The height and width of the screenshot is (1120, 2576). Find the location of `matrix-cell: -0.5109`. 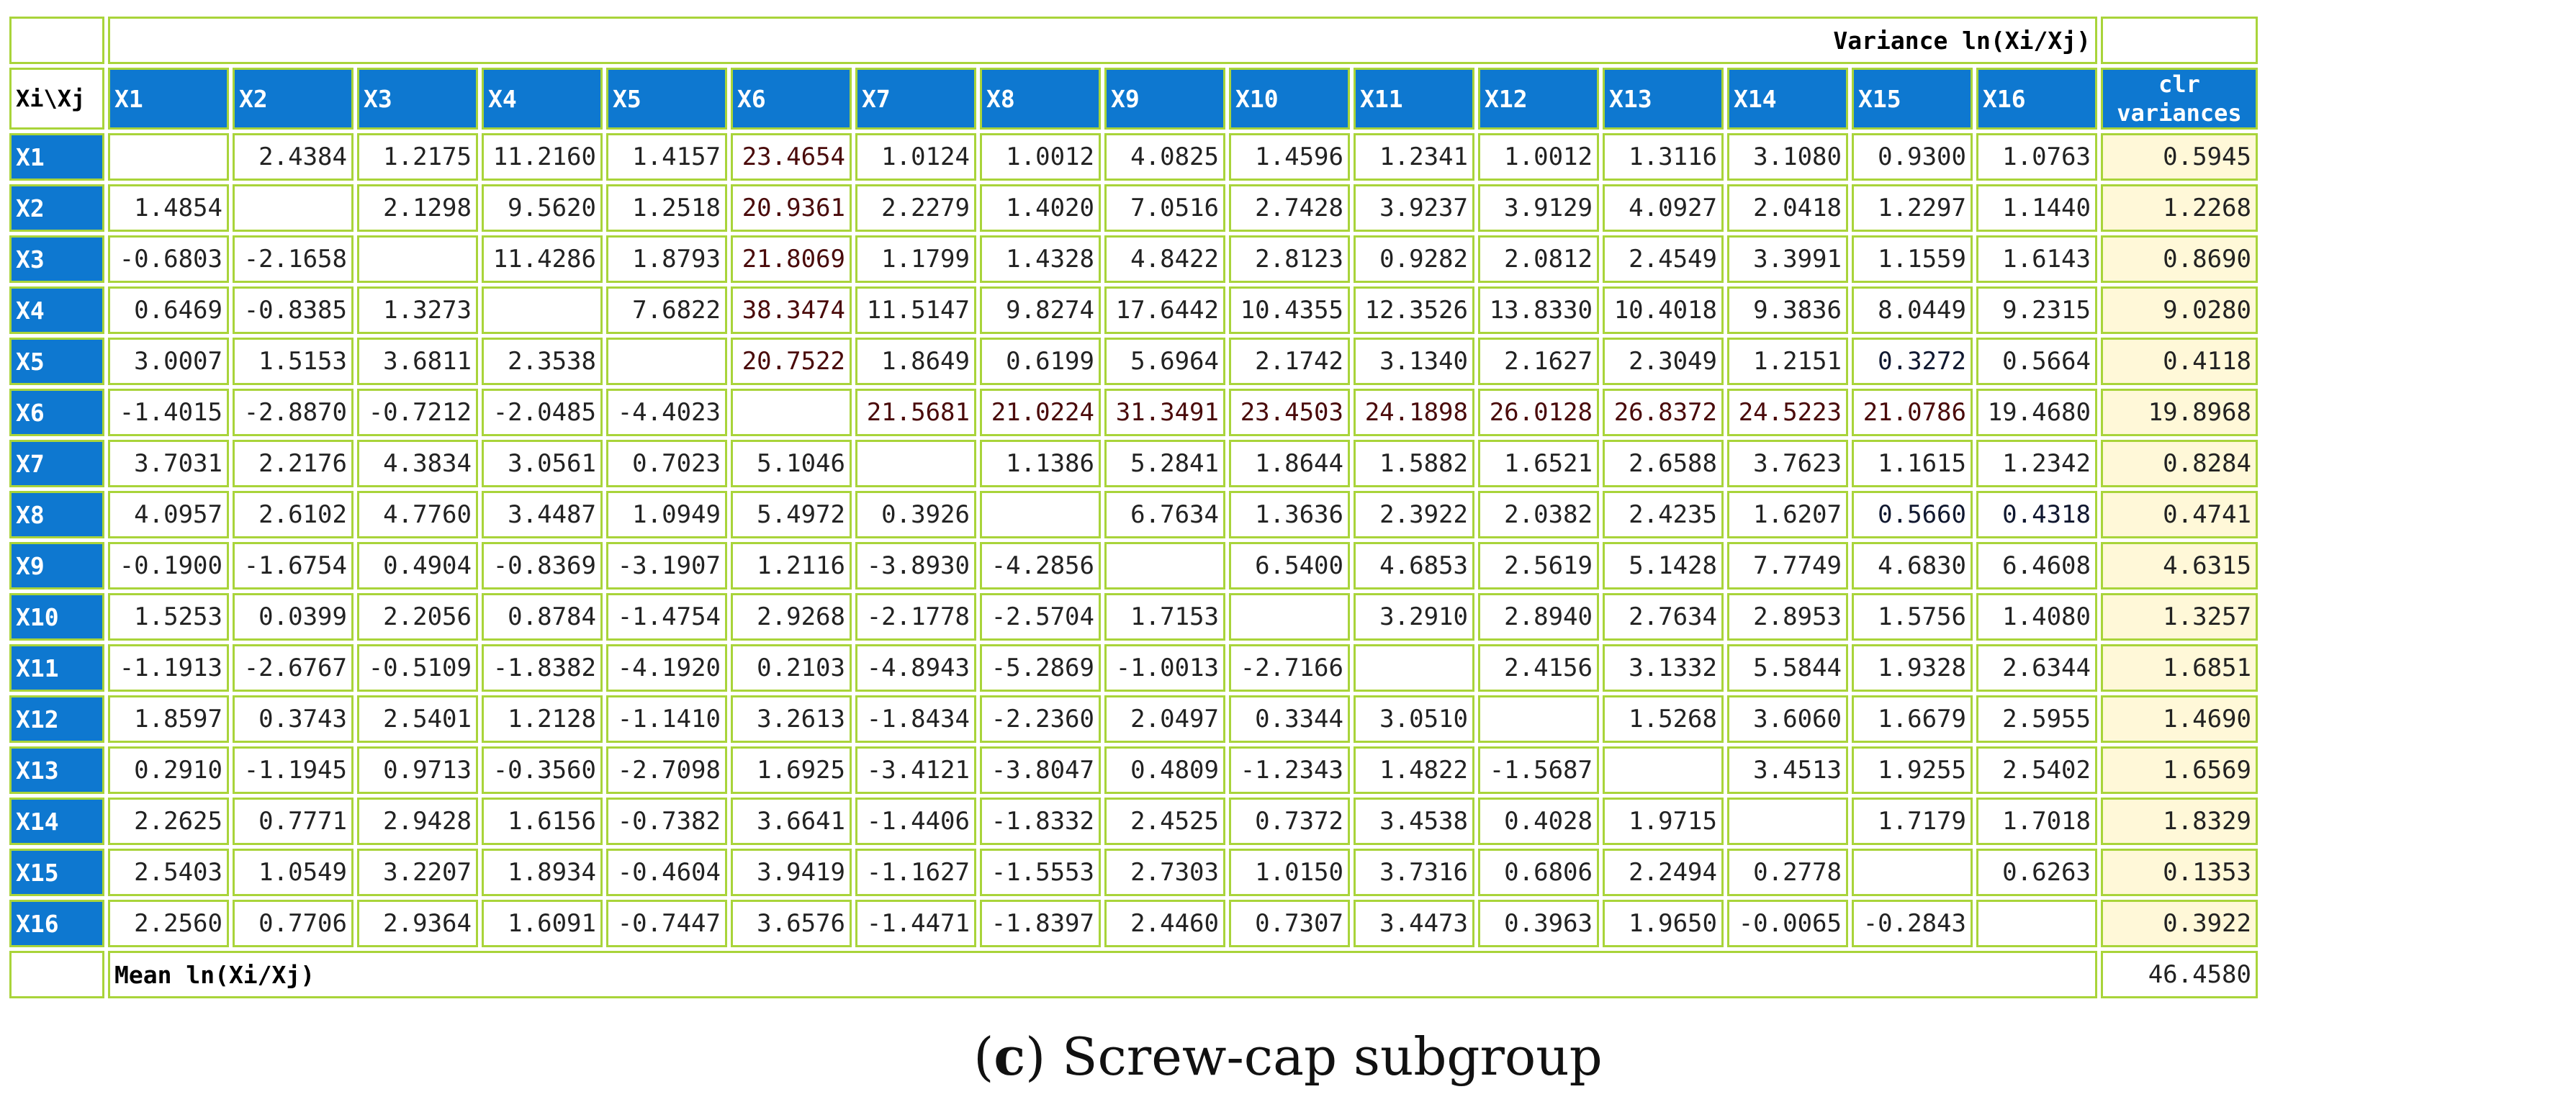

matrix-cell: -0.5109 is located at coordinates (417, 668).